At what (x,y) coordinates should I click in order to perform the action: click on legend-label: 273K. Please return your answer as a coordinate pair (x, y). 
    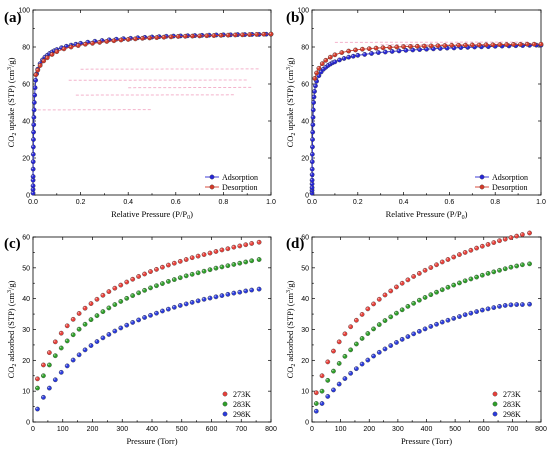
    Looking at the image, I should click on (242, 394).